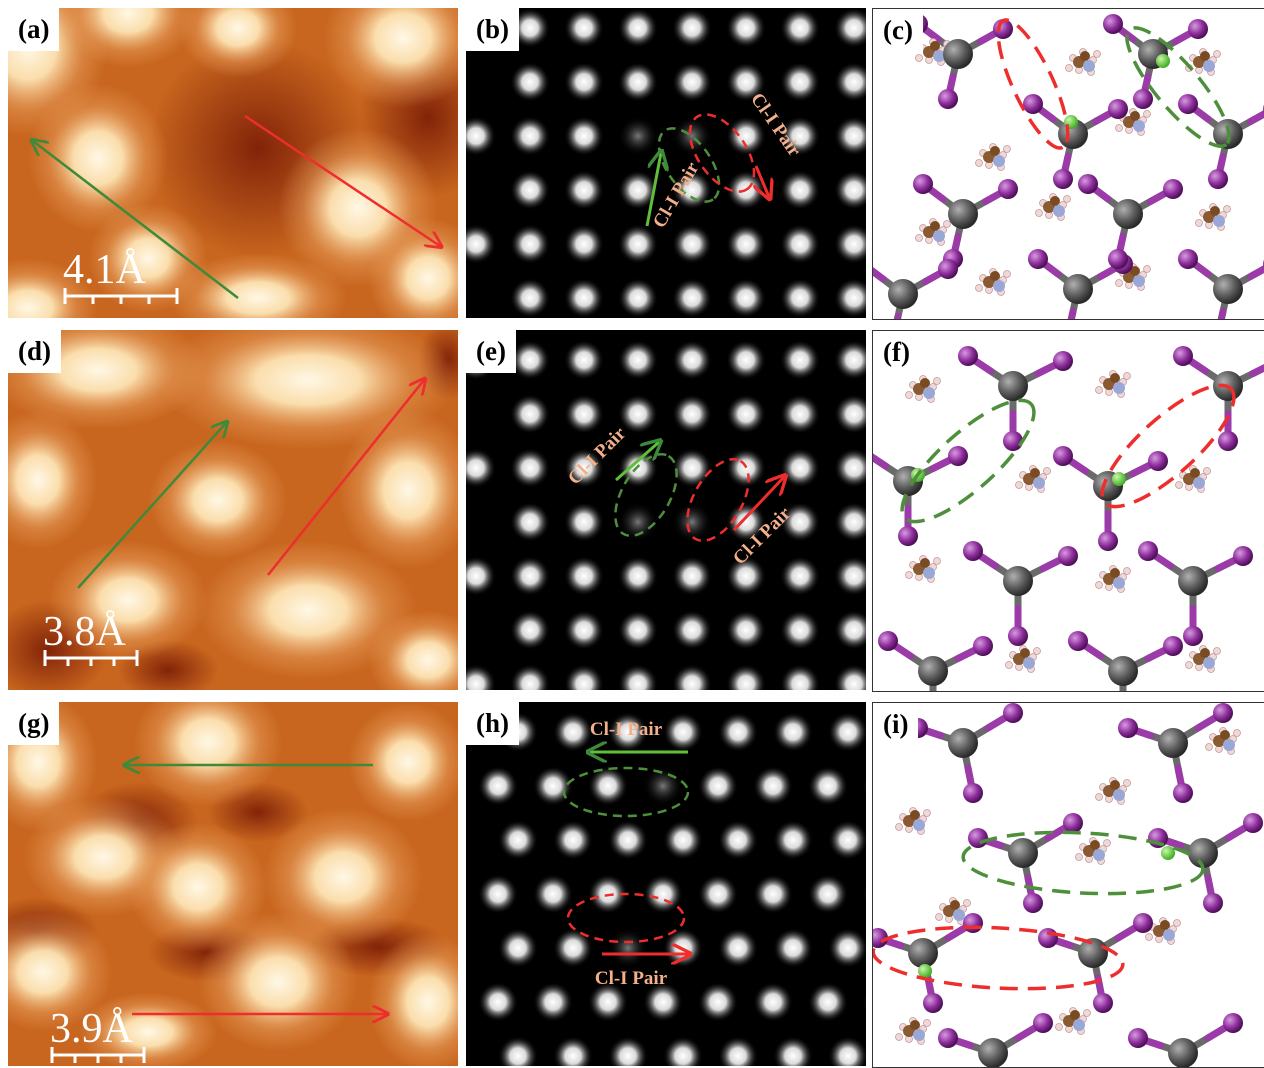 The image size is (1264, 1068). What do you see at coordinates (895, 724) in the screenshot?
I see `panel-label-i: (i)` at bounding box center [895, 724].